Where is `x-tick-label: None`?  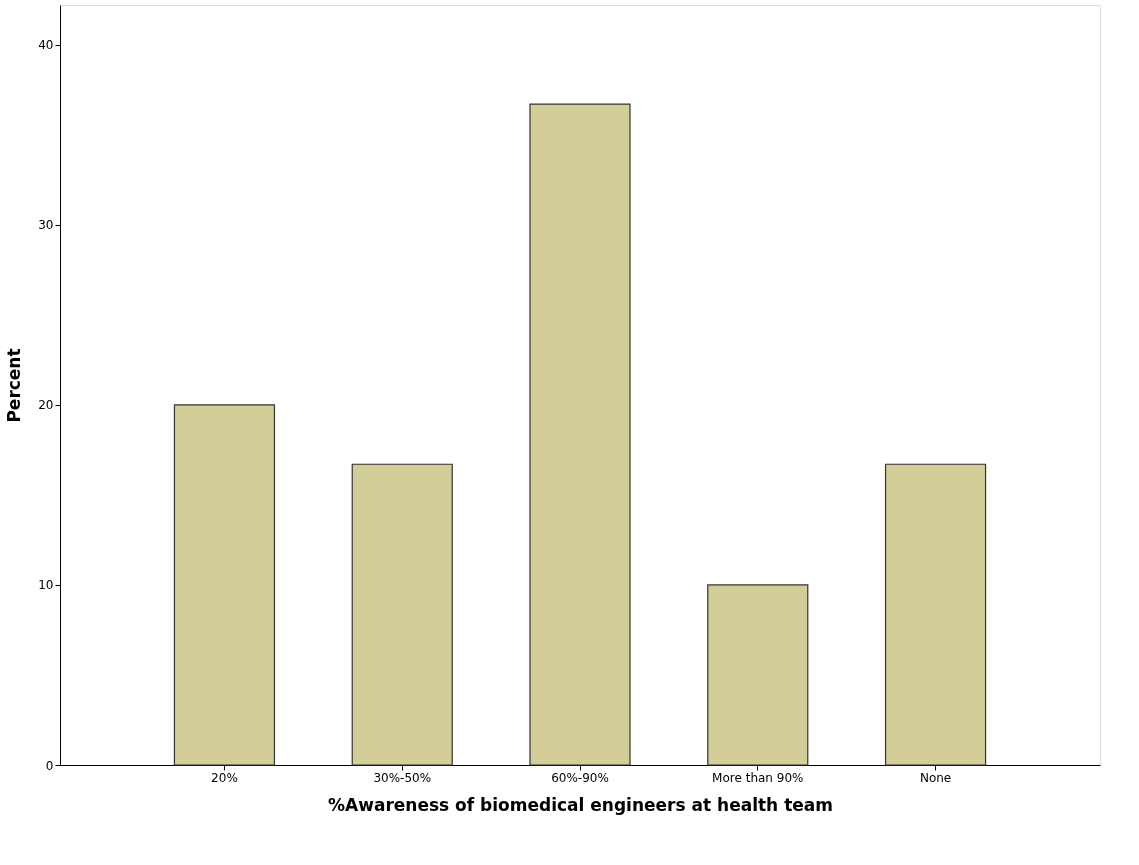 x-tick-label: None is located at coordinates (935, 777).